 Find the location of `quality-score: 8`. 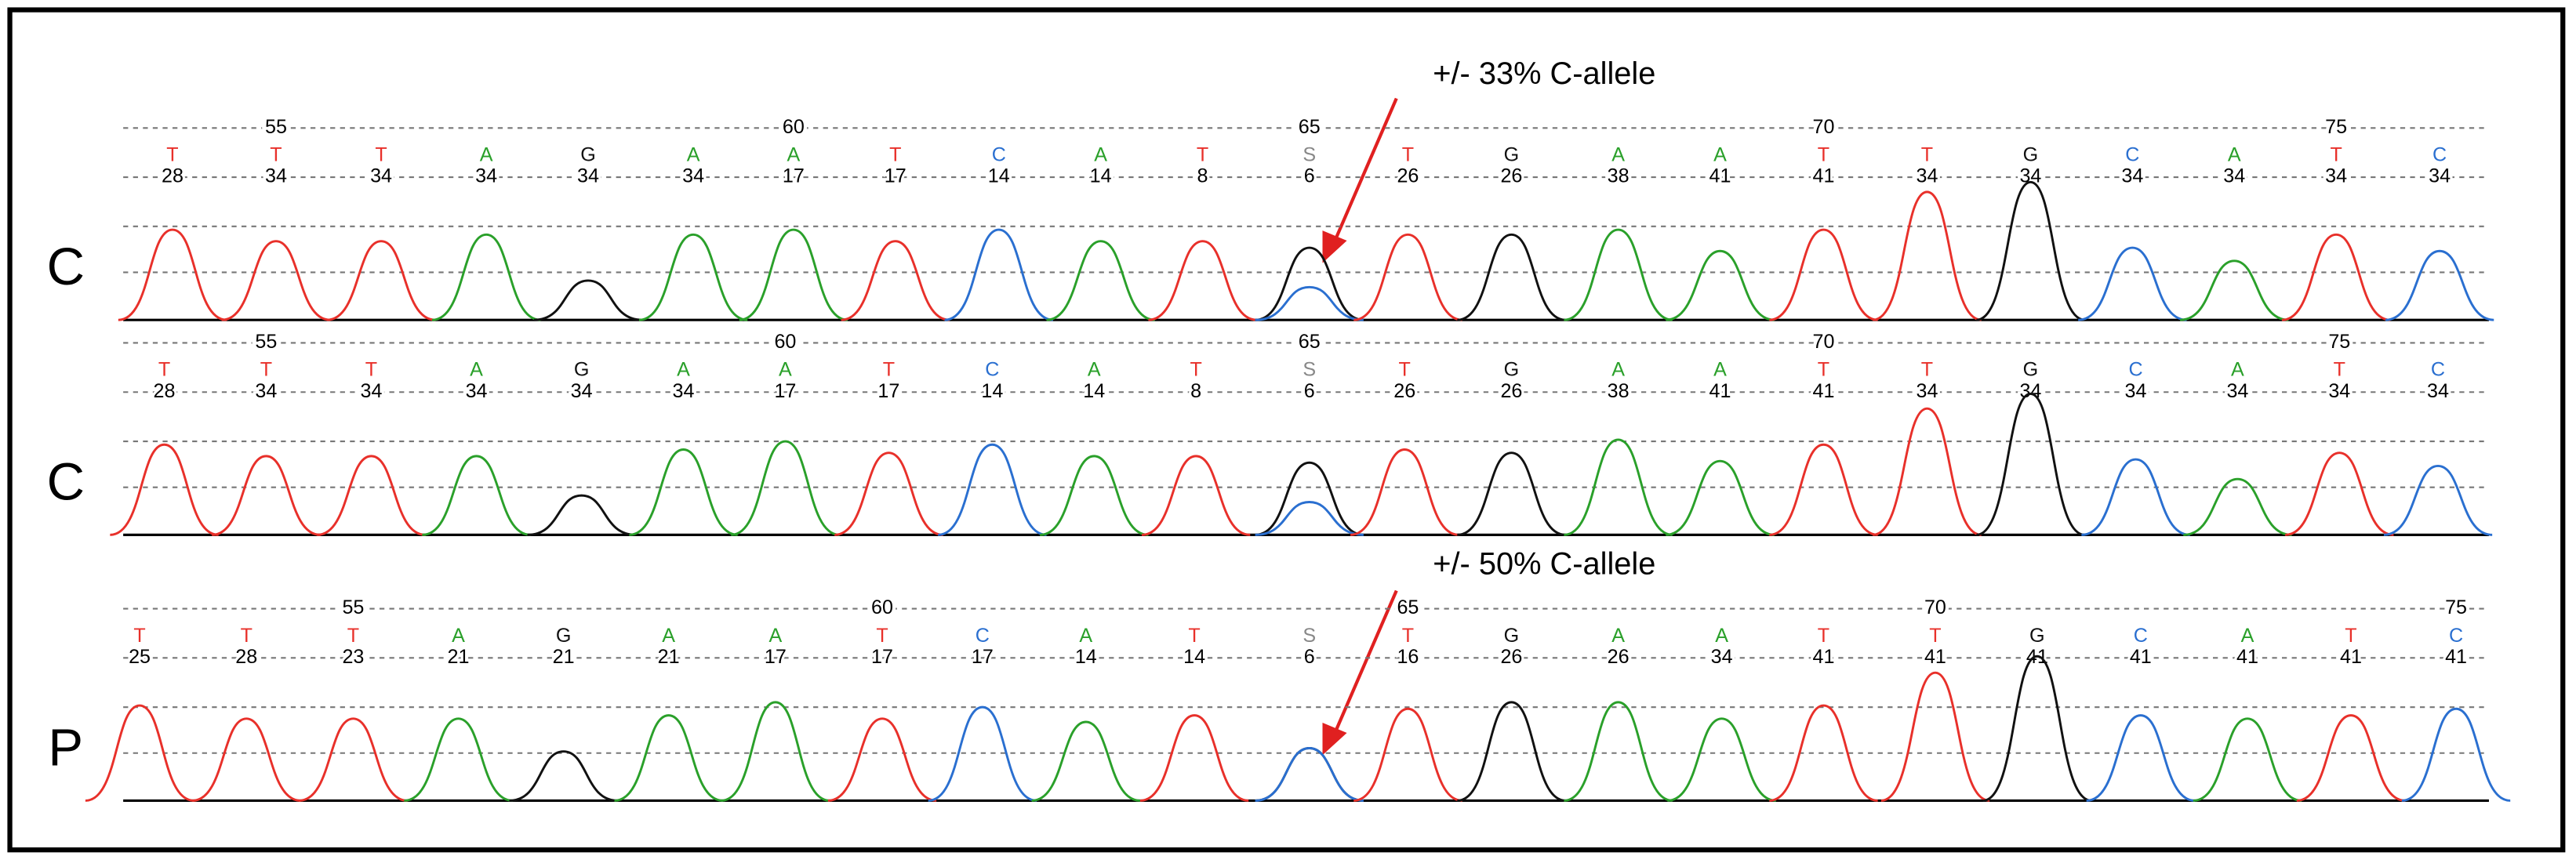

quality-score: 8 is located at coordinates (1202, 176).